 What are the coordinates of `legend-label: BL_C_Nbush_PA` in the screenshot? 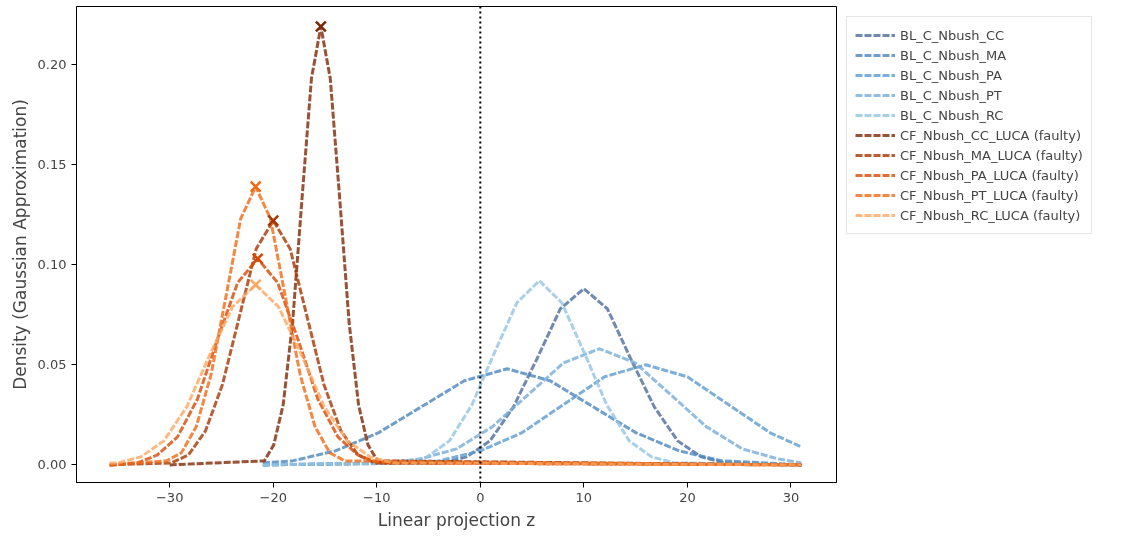 It's located at (951, 75).